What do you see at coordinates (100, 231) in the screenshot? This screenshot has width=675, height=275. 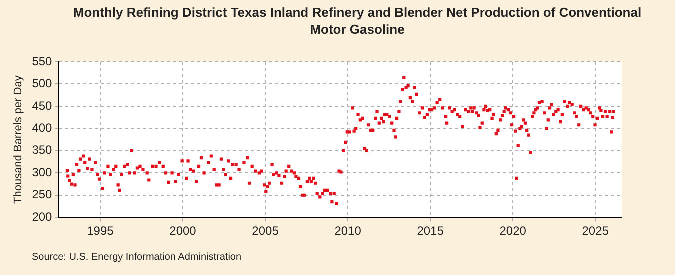 I see `x-tick-label: 1995` at bounding box center [100, 231].